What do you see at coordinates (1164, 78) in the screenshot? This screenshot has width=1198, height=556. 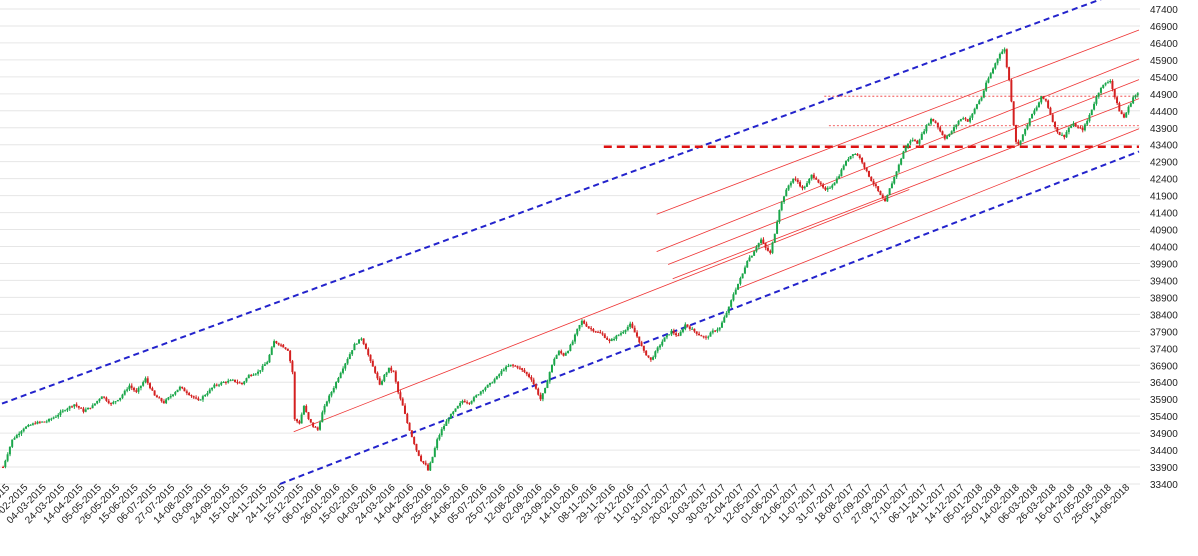 I see `y-tick-label: 45400` at bounding box center [1164, 78].